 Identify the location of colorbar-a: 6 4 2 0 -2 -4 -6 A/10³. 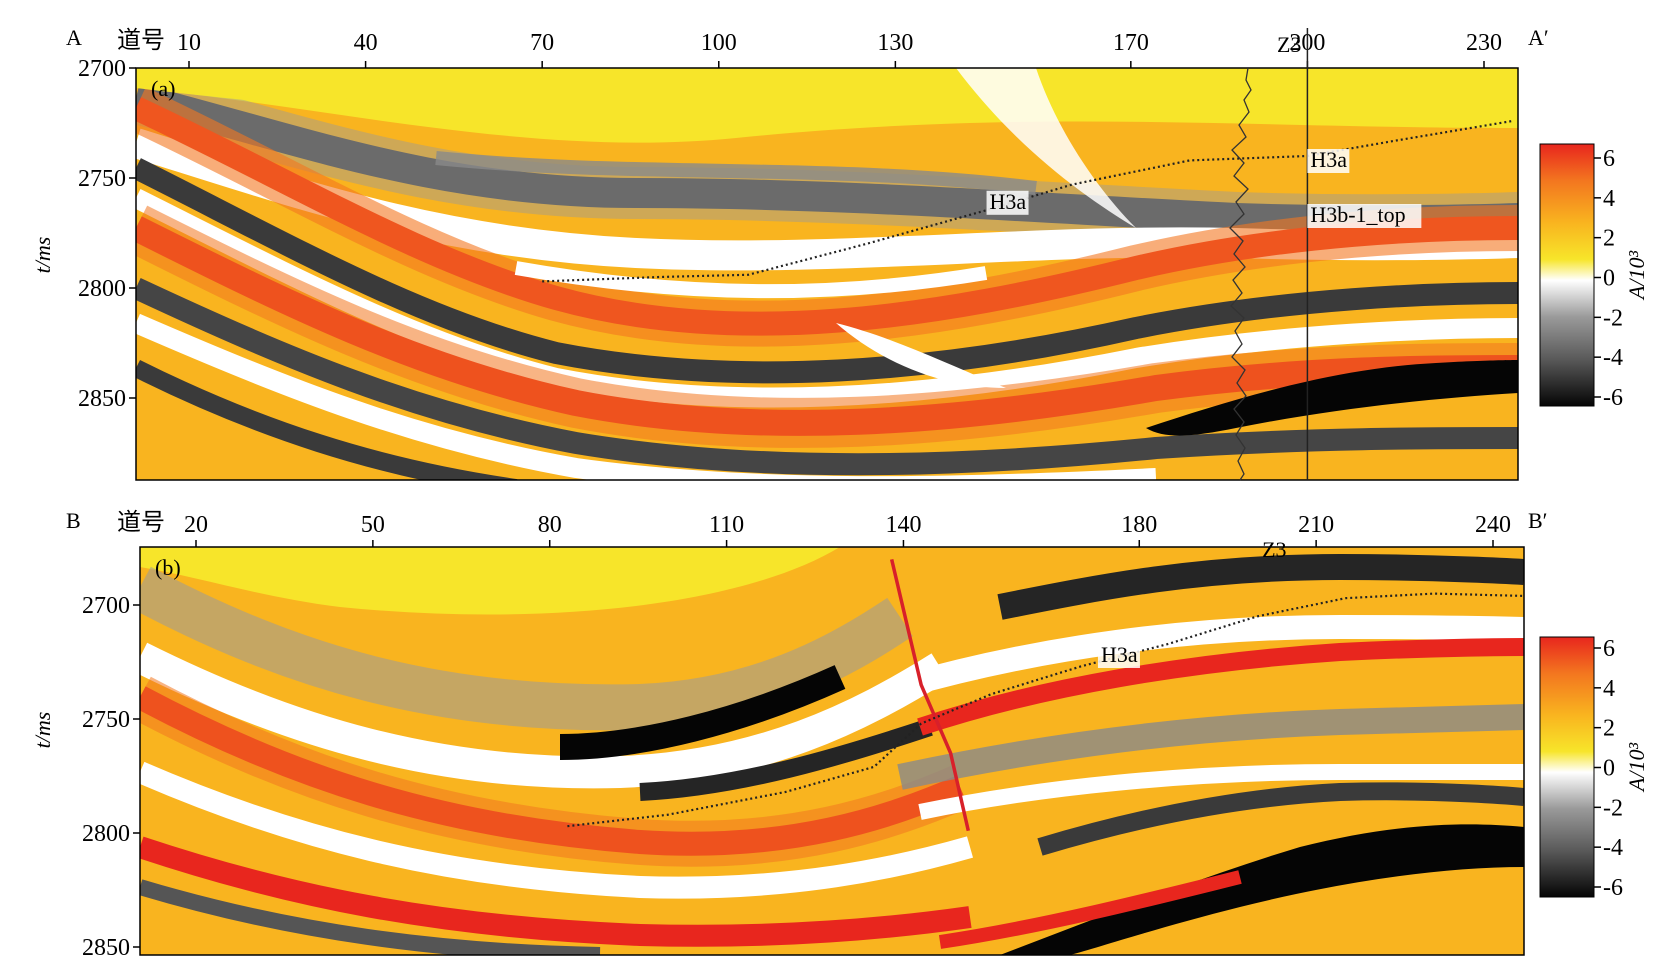
(1594, 277).